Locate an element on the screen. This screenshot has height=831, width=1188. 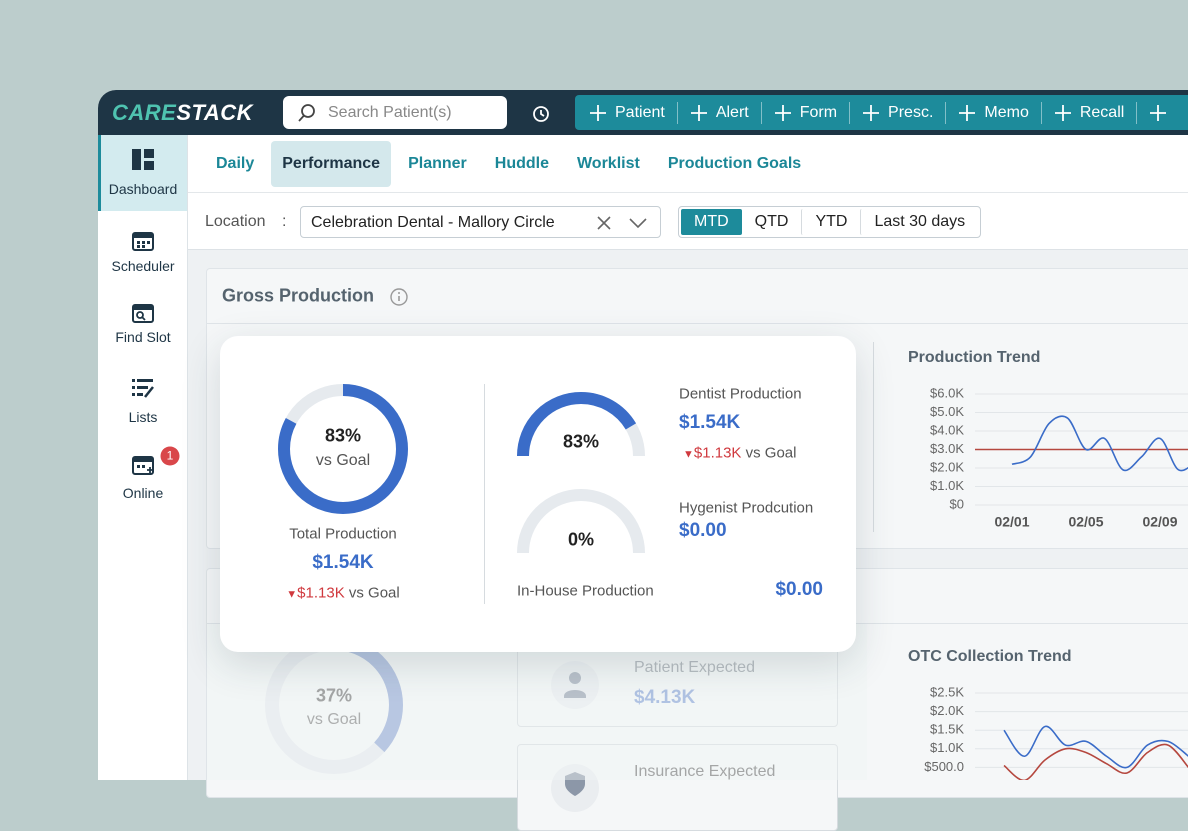
y-tick-label: $2.0K is located at coordinates (947, 466).